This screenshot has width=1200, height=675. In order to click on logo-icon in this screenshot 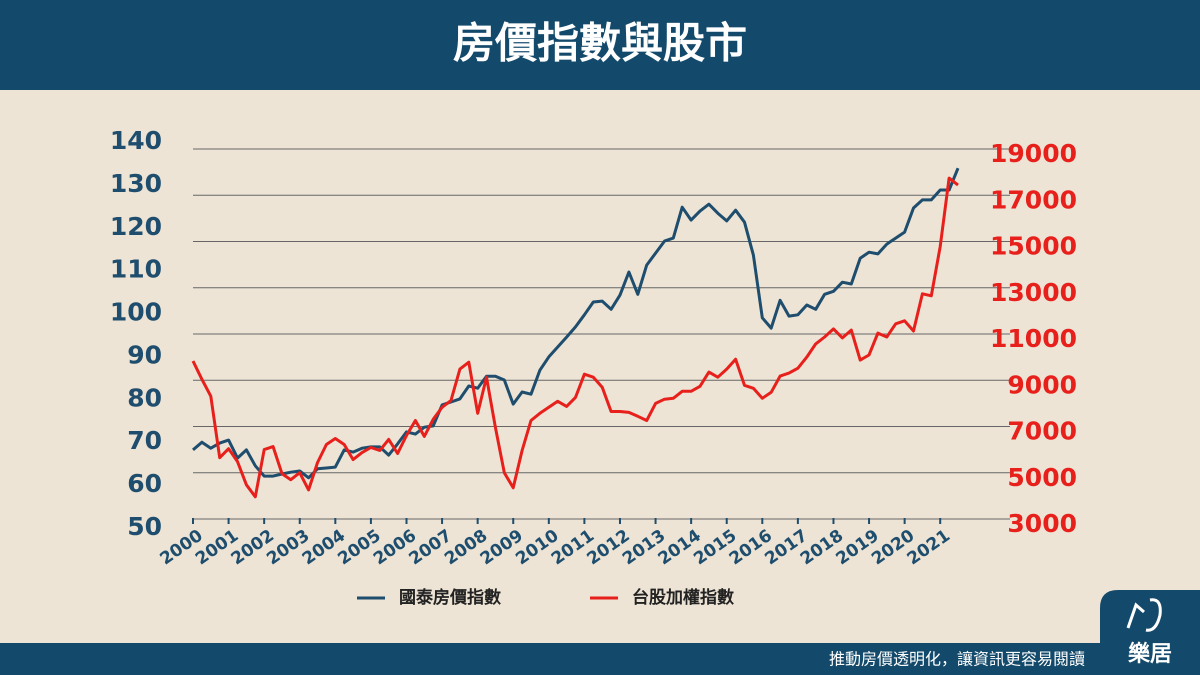, I will do `click(1144, 615)`.